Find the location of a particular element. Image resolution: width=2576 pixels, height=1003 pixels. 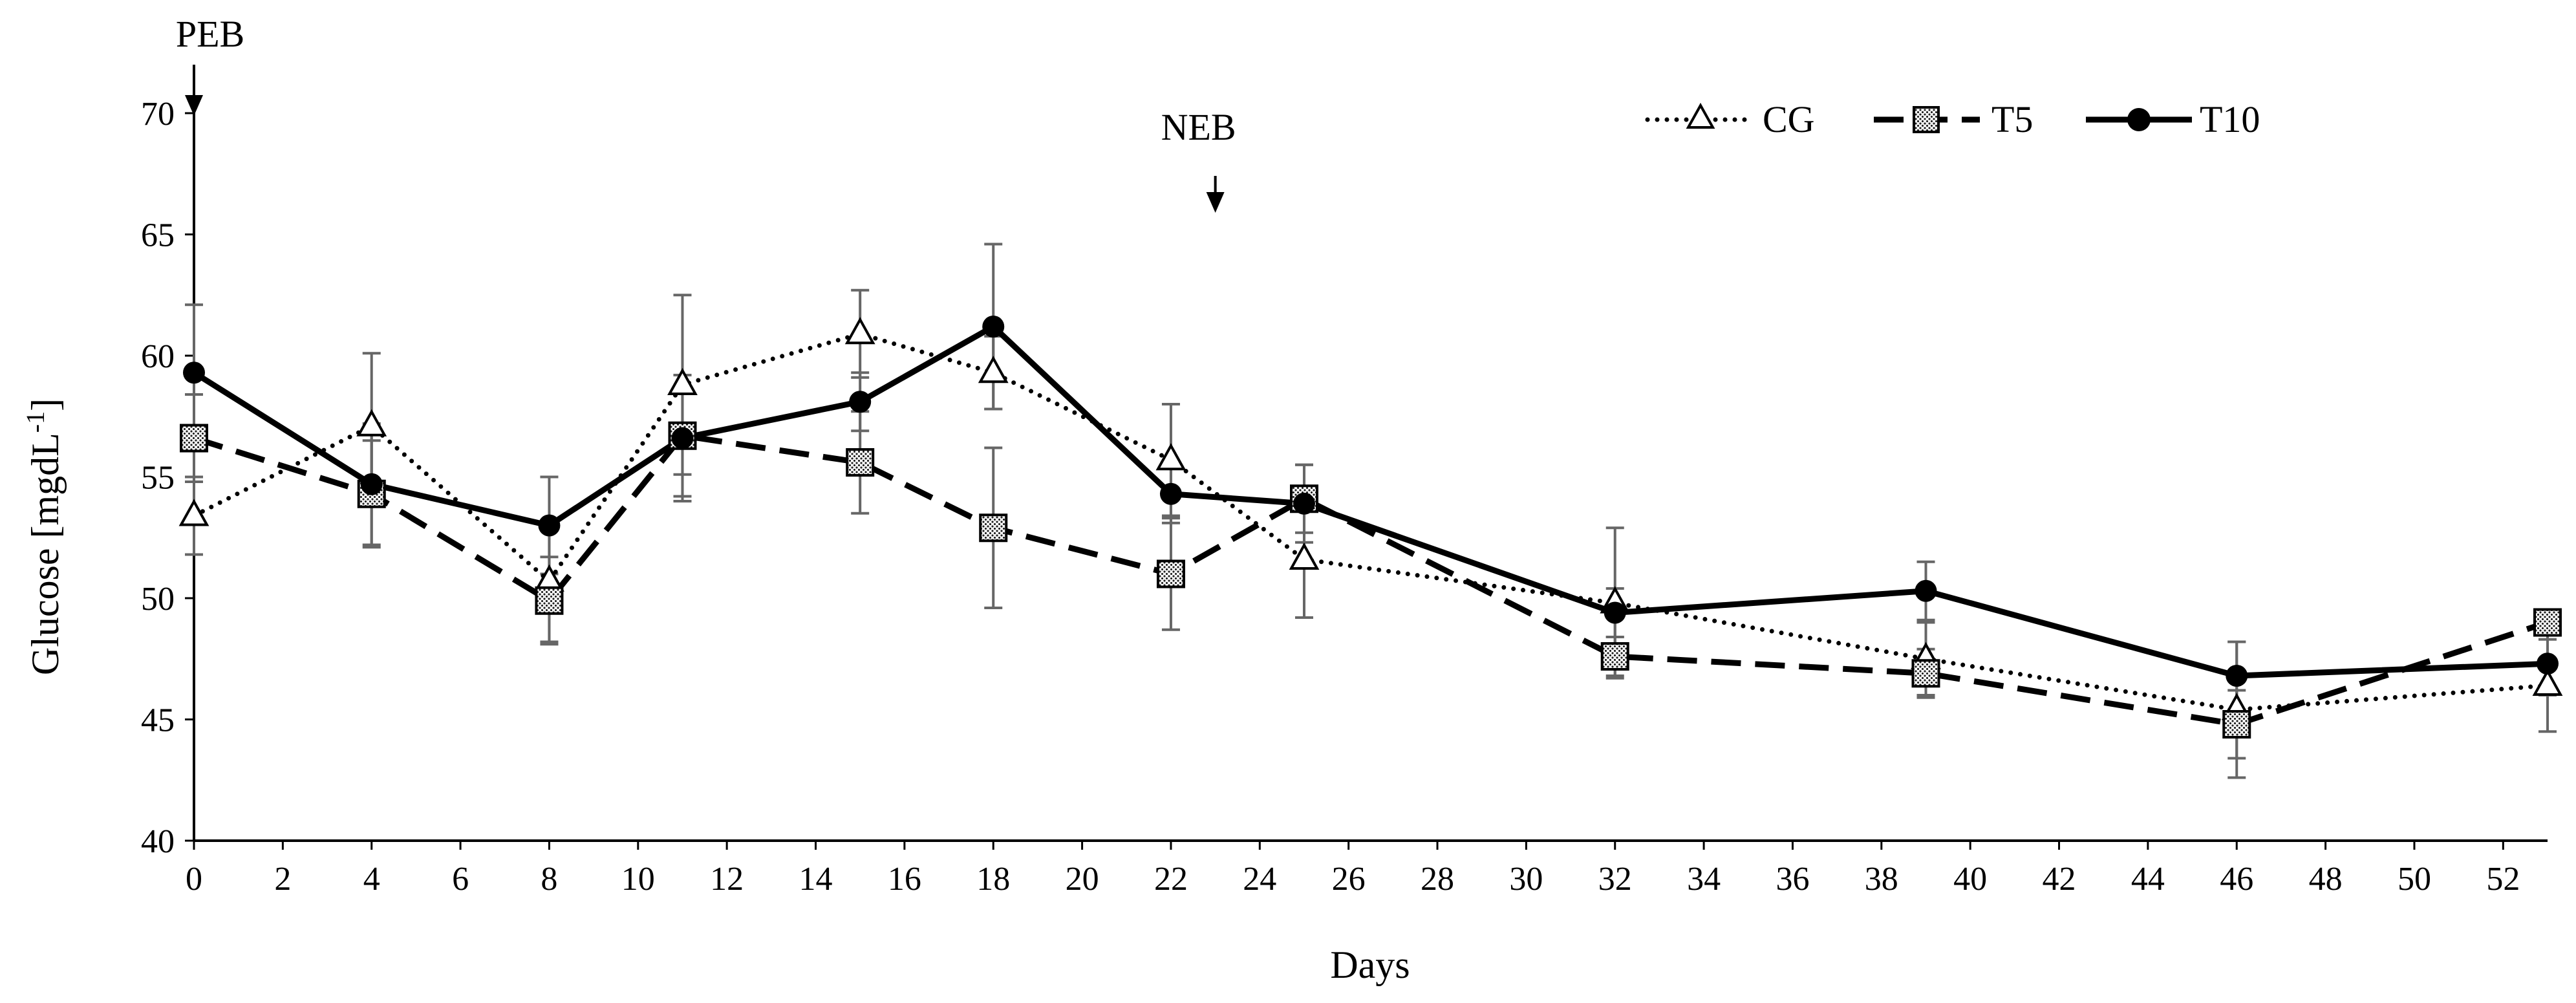

x-tick-label: 8 is located at coordinates (549, 879).